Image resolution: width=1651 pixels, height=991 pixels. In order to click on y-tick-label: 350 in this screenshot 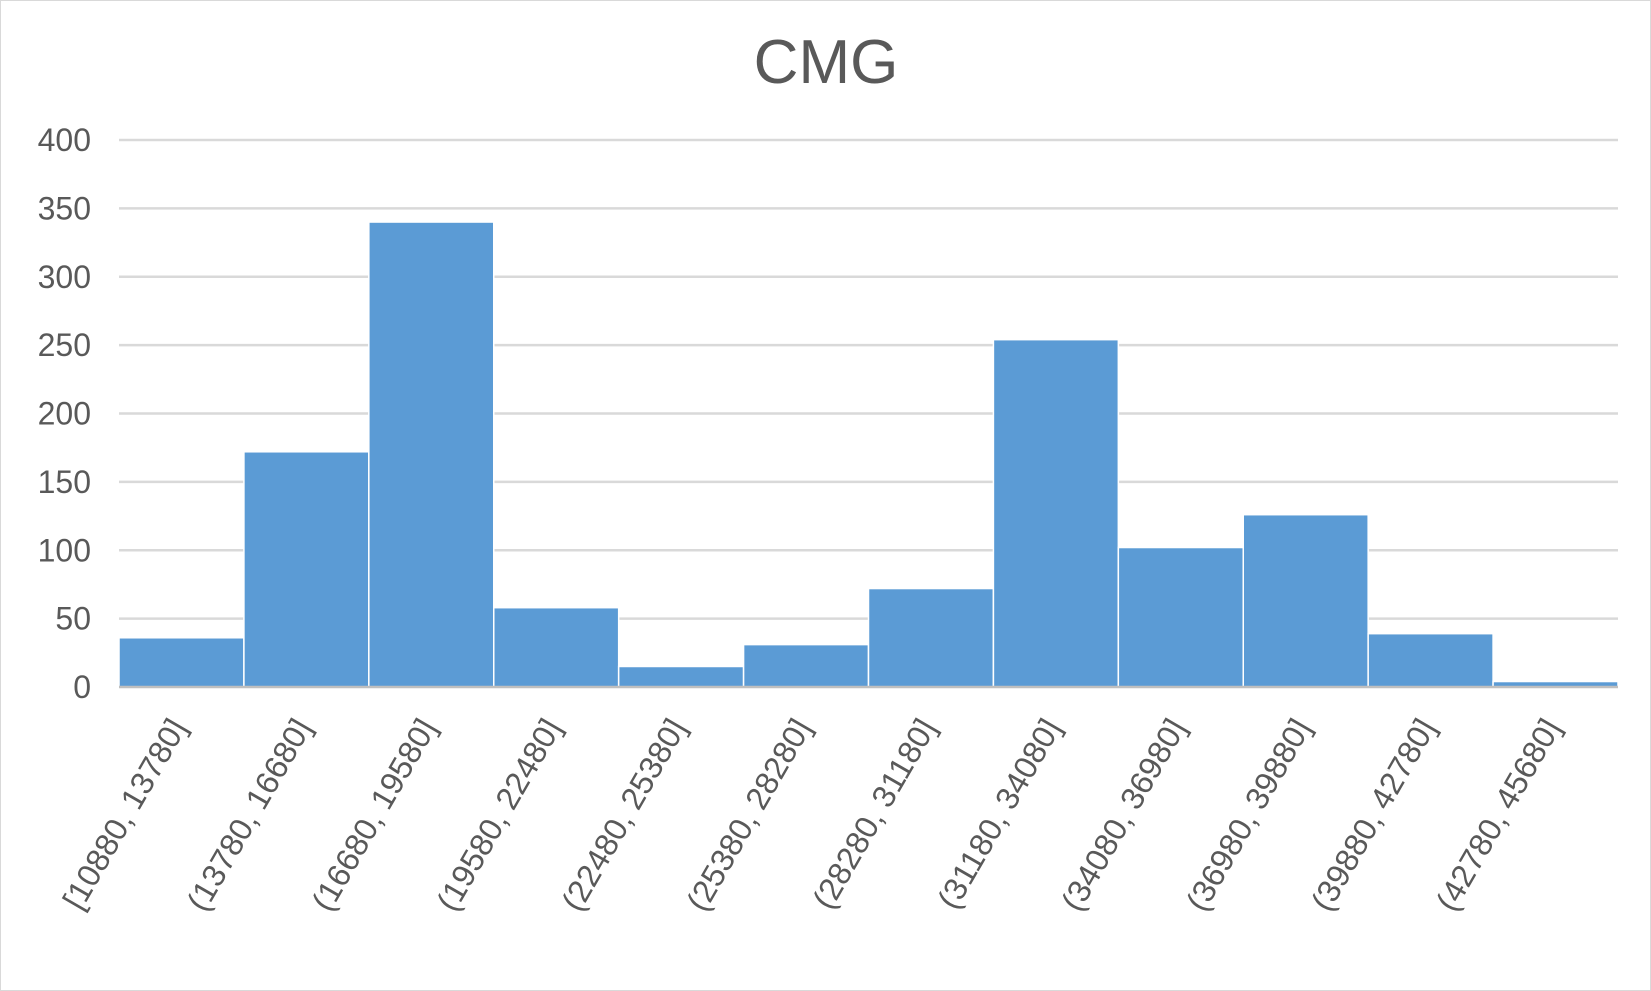, I will do `click(64, 208)`.